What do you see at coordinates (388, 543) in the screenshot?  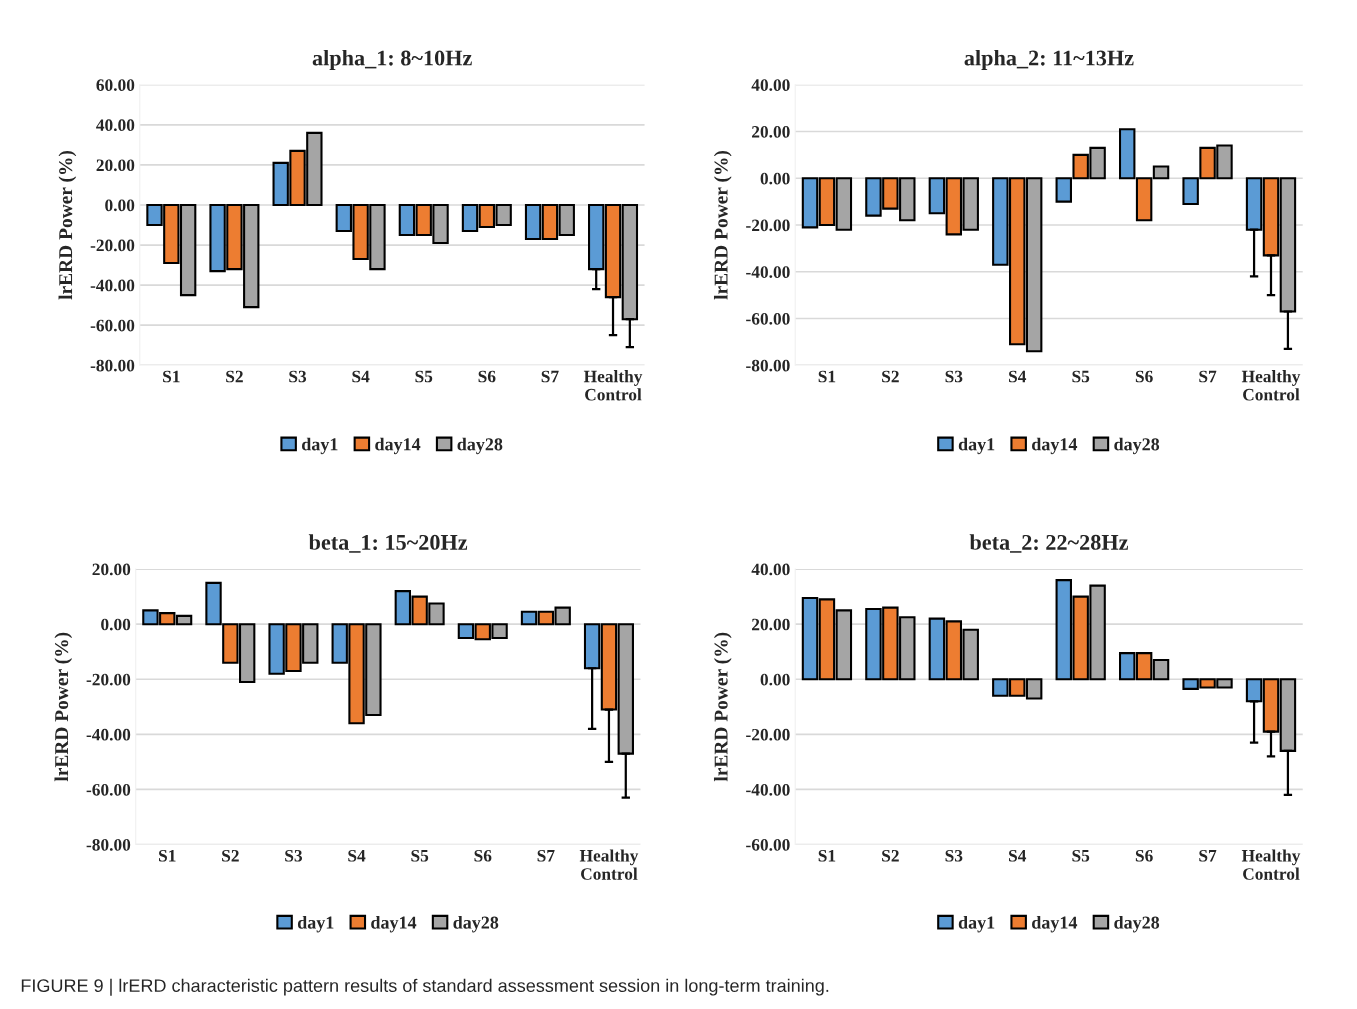 I see `chart-title: beta_1: 15~20Hz` at bounding box center [388, 543].